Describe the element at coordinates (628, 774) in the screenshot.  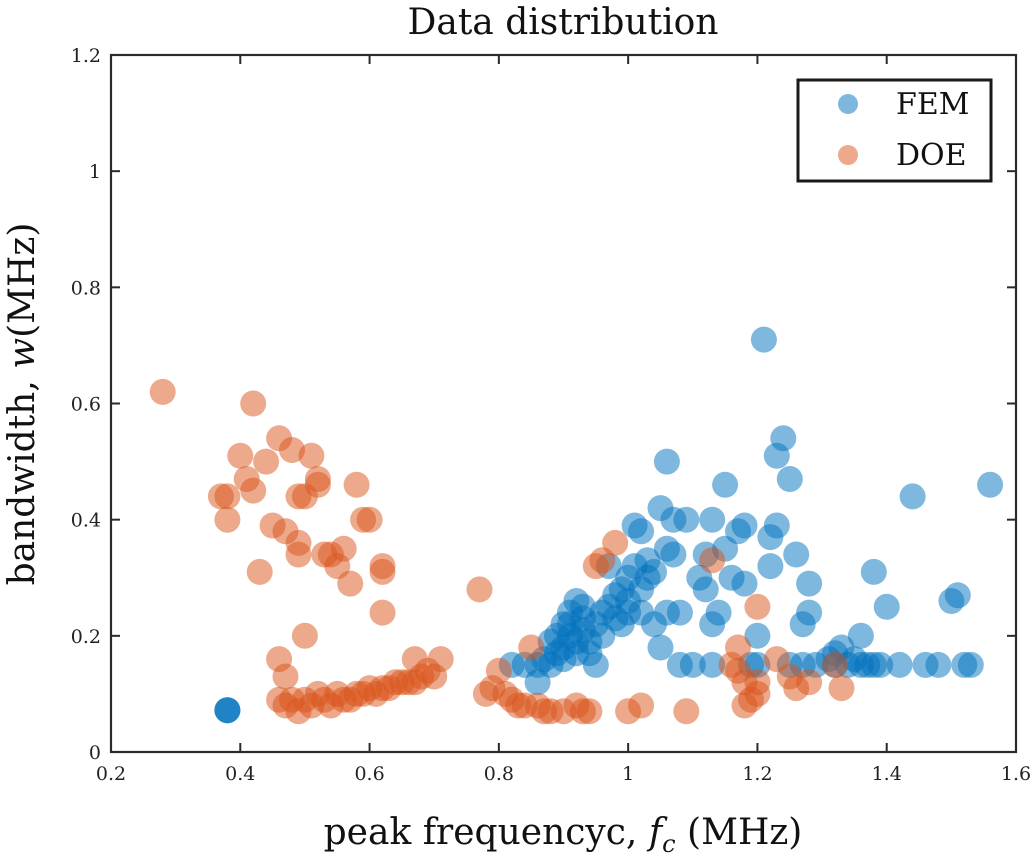
I see `x-tick-label: 1` at that location.